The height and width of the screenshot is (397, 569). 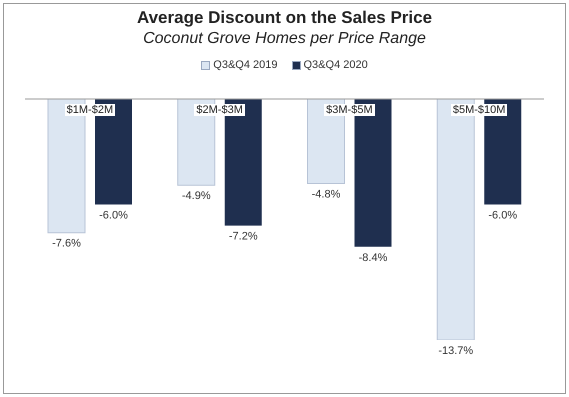 What do you see at coordinates (196, 196) in the screenshot?
I see `data-label: -4.9%` at bounding box center [196, 196].